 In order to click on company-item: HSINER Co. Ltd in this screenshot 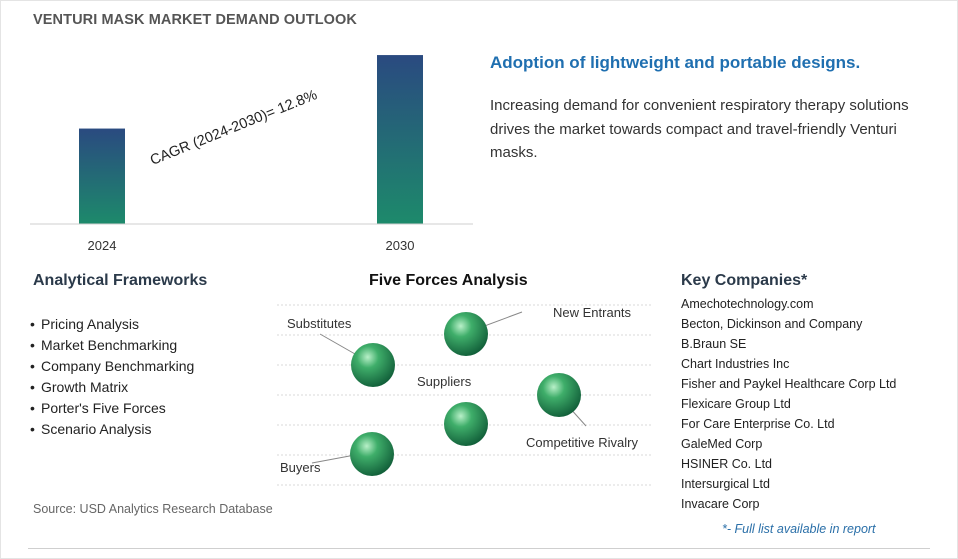, I will do `click(727, 464)`.